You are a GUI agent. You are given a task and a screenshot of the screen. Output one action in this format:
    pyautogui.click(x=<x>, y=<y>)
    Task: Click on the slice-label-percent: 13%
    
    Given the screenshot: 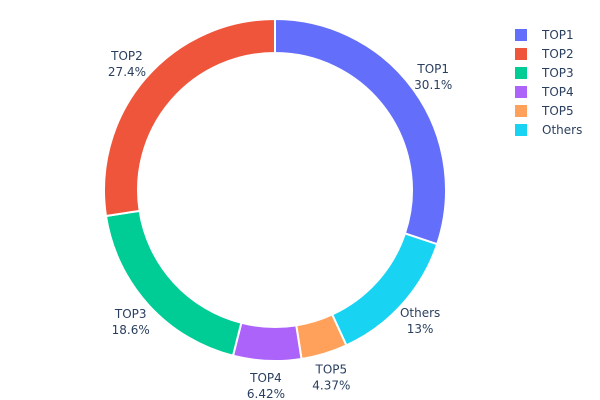 What is the action you would take?
    pyautogui.click(x=420, y=329)
    